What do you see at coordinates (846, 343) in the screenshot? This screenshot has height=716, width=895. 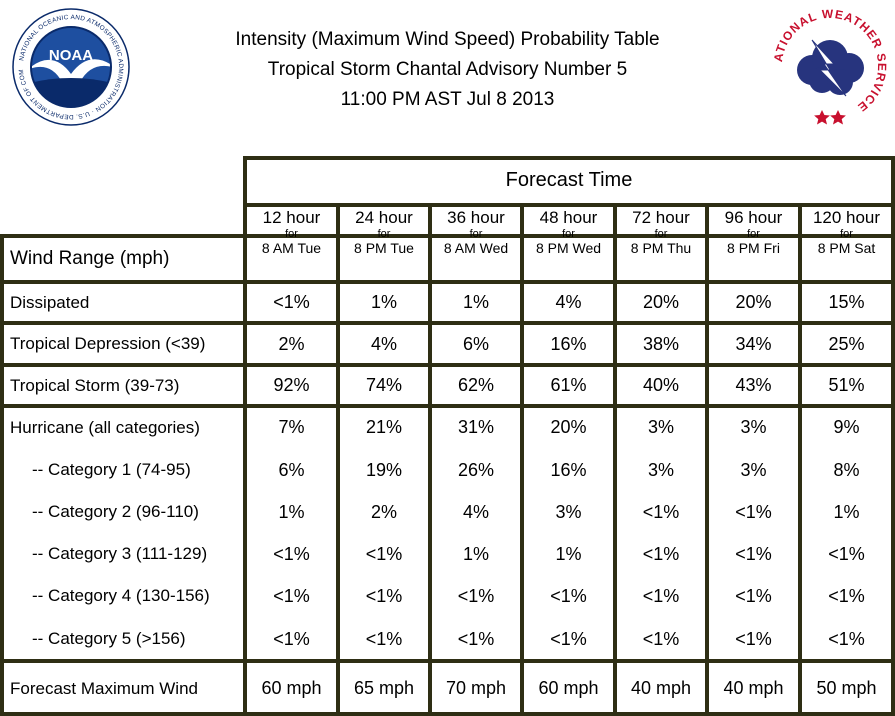 I see `table-cell: 25%` at bounding box center [846, 343].